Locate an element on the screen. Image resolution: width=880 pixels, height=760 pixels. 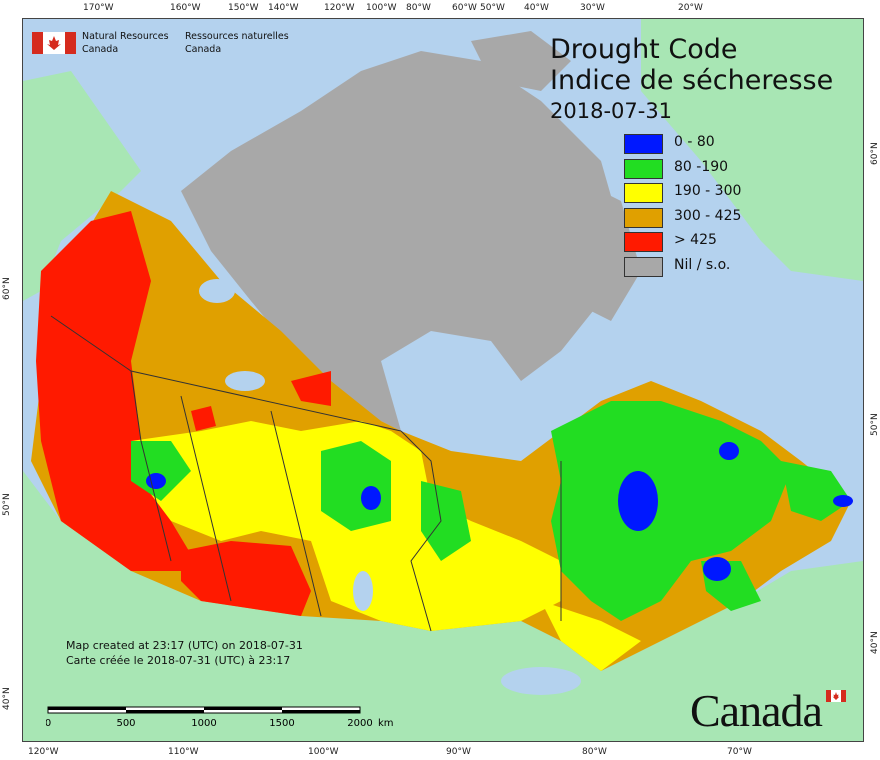
newfoundland-blue-zone is located at coordinates (843, 501).